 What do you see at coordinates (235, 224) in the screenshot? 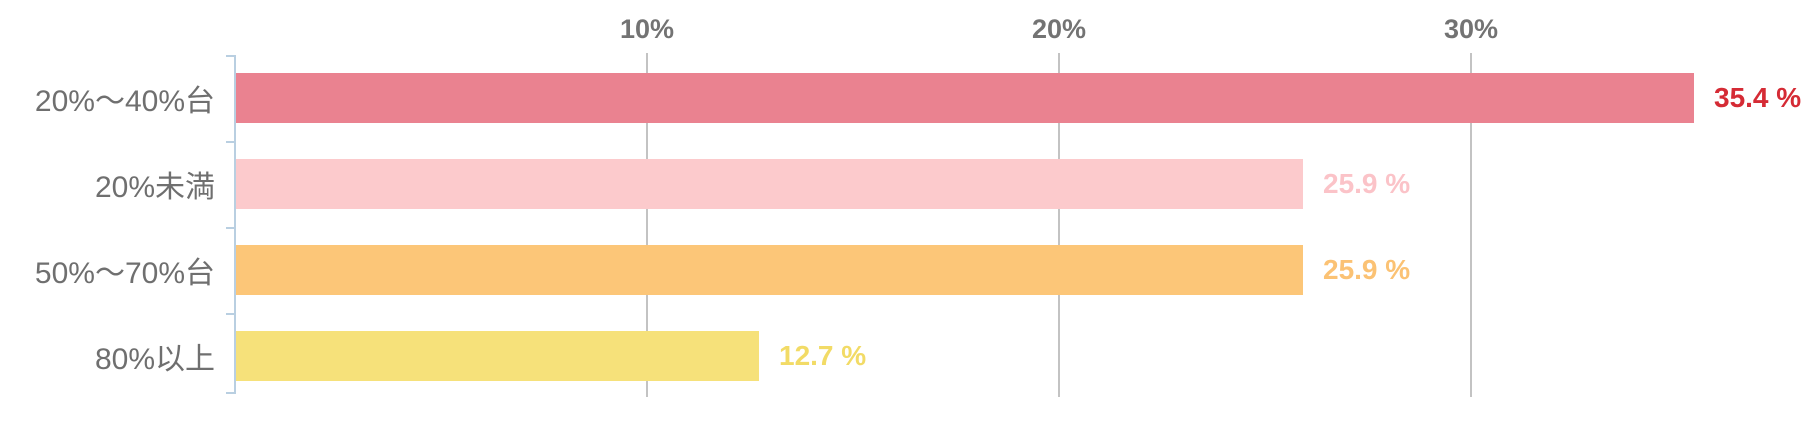
I see `y-axis-line` at bounding box center [235, 224].